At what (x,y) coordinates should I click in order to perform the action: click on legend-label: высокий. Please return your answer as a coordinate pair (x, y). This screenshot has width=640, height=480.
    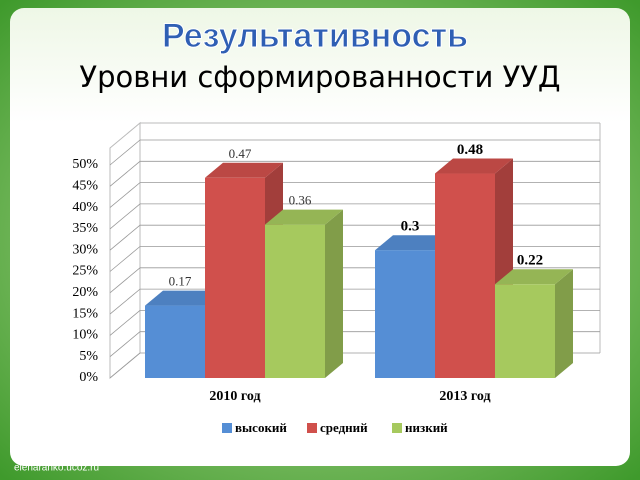
    Looking at the image, I should click on (261, 427).